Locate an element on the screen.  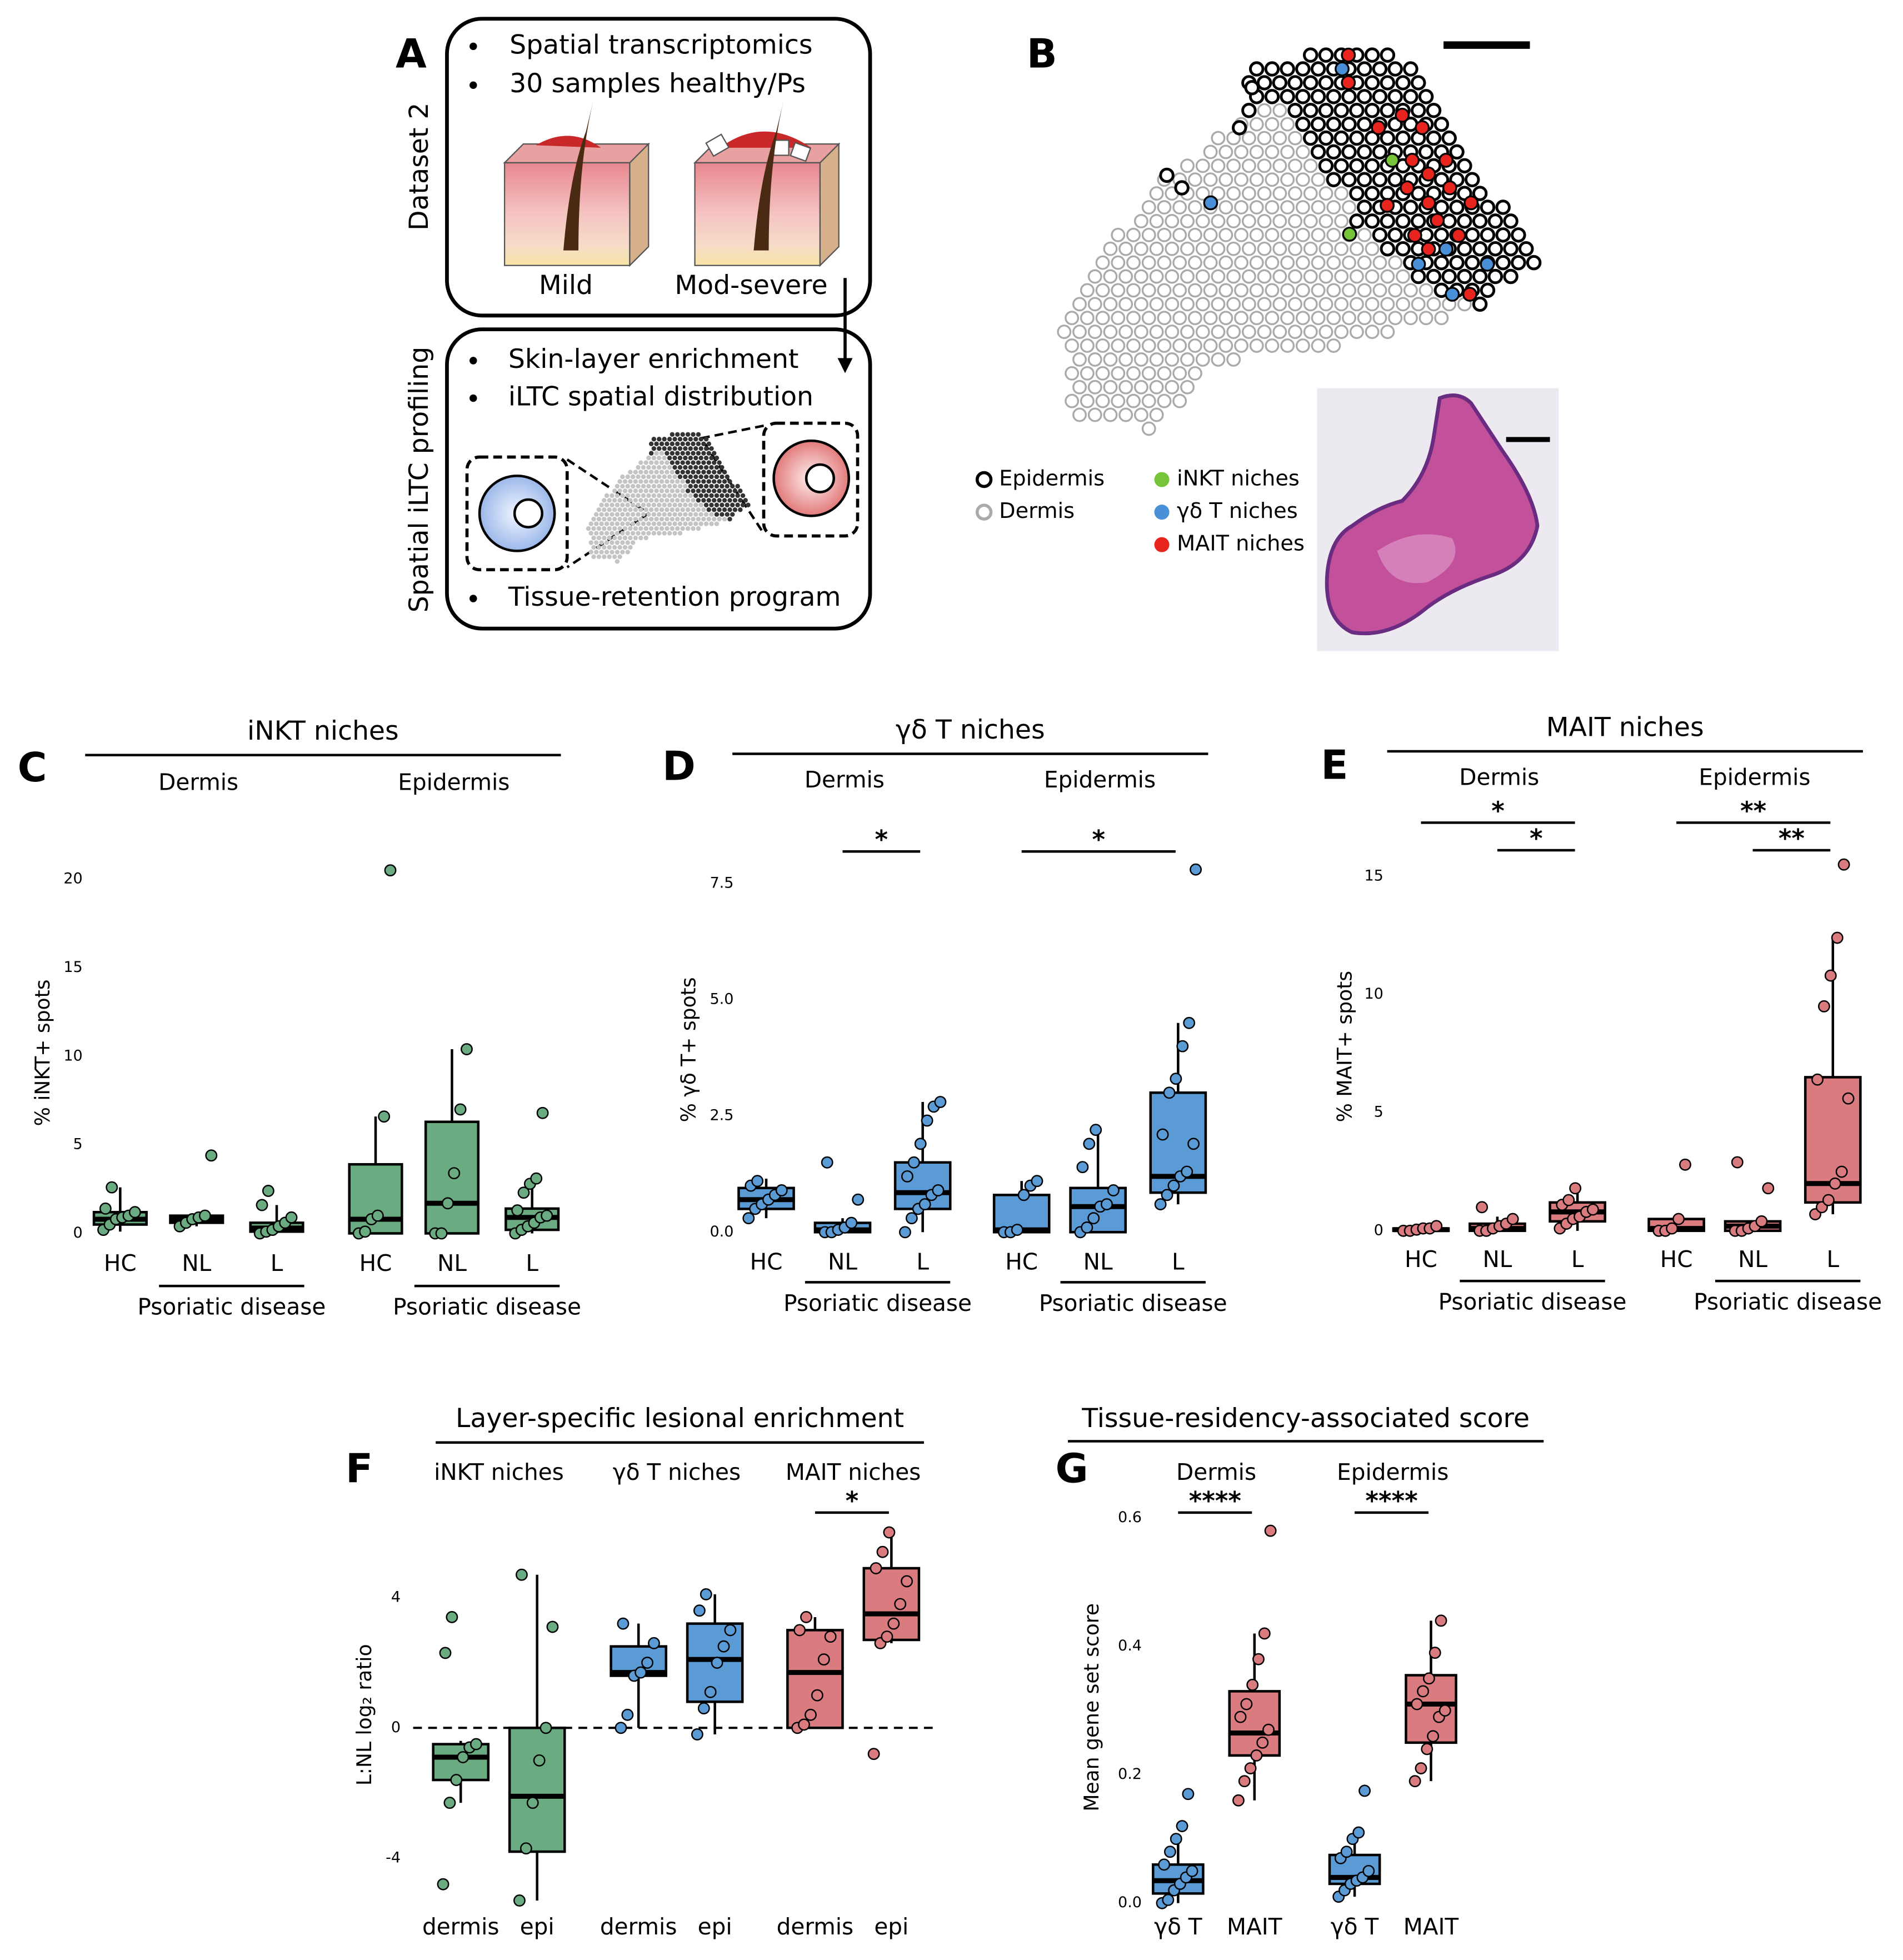
panel-title: γδ T niches is located at coordinates (971, 730).